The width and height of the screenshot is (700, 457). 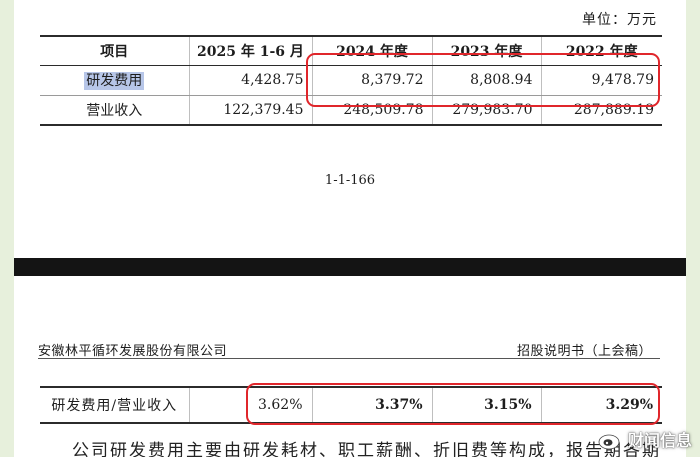 What do you see at coordinates (350, 267) in the screenshot?
I see `page-divider` at bounding box center [350, 267].